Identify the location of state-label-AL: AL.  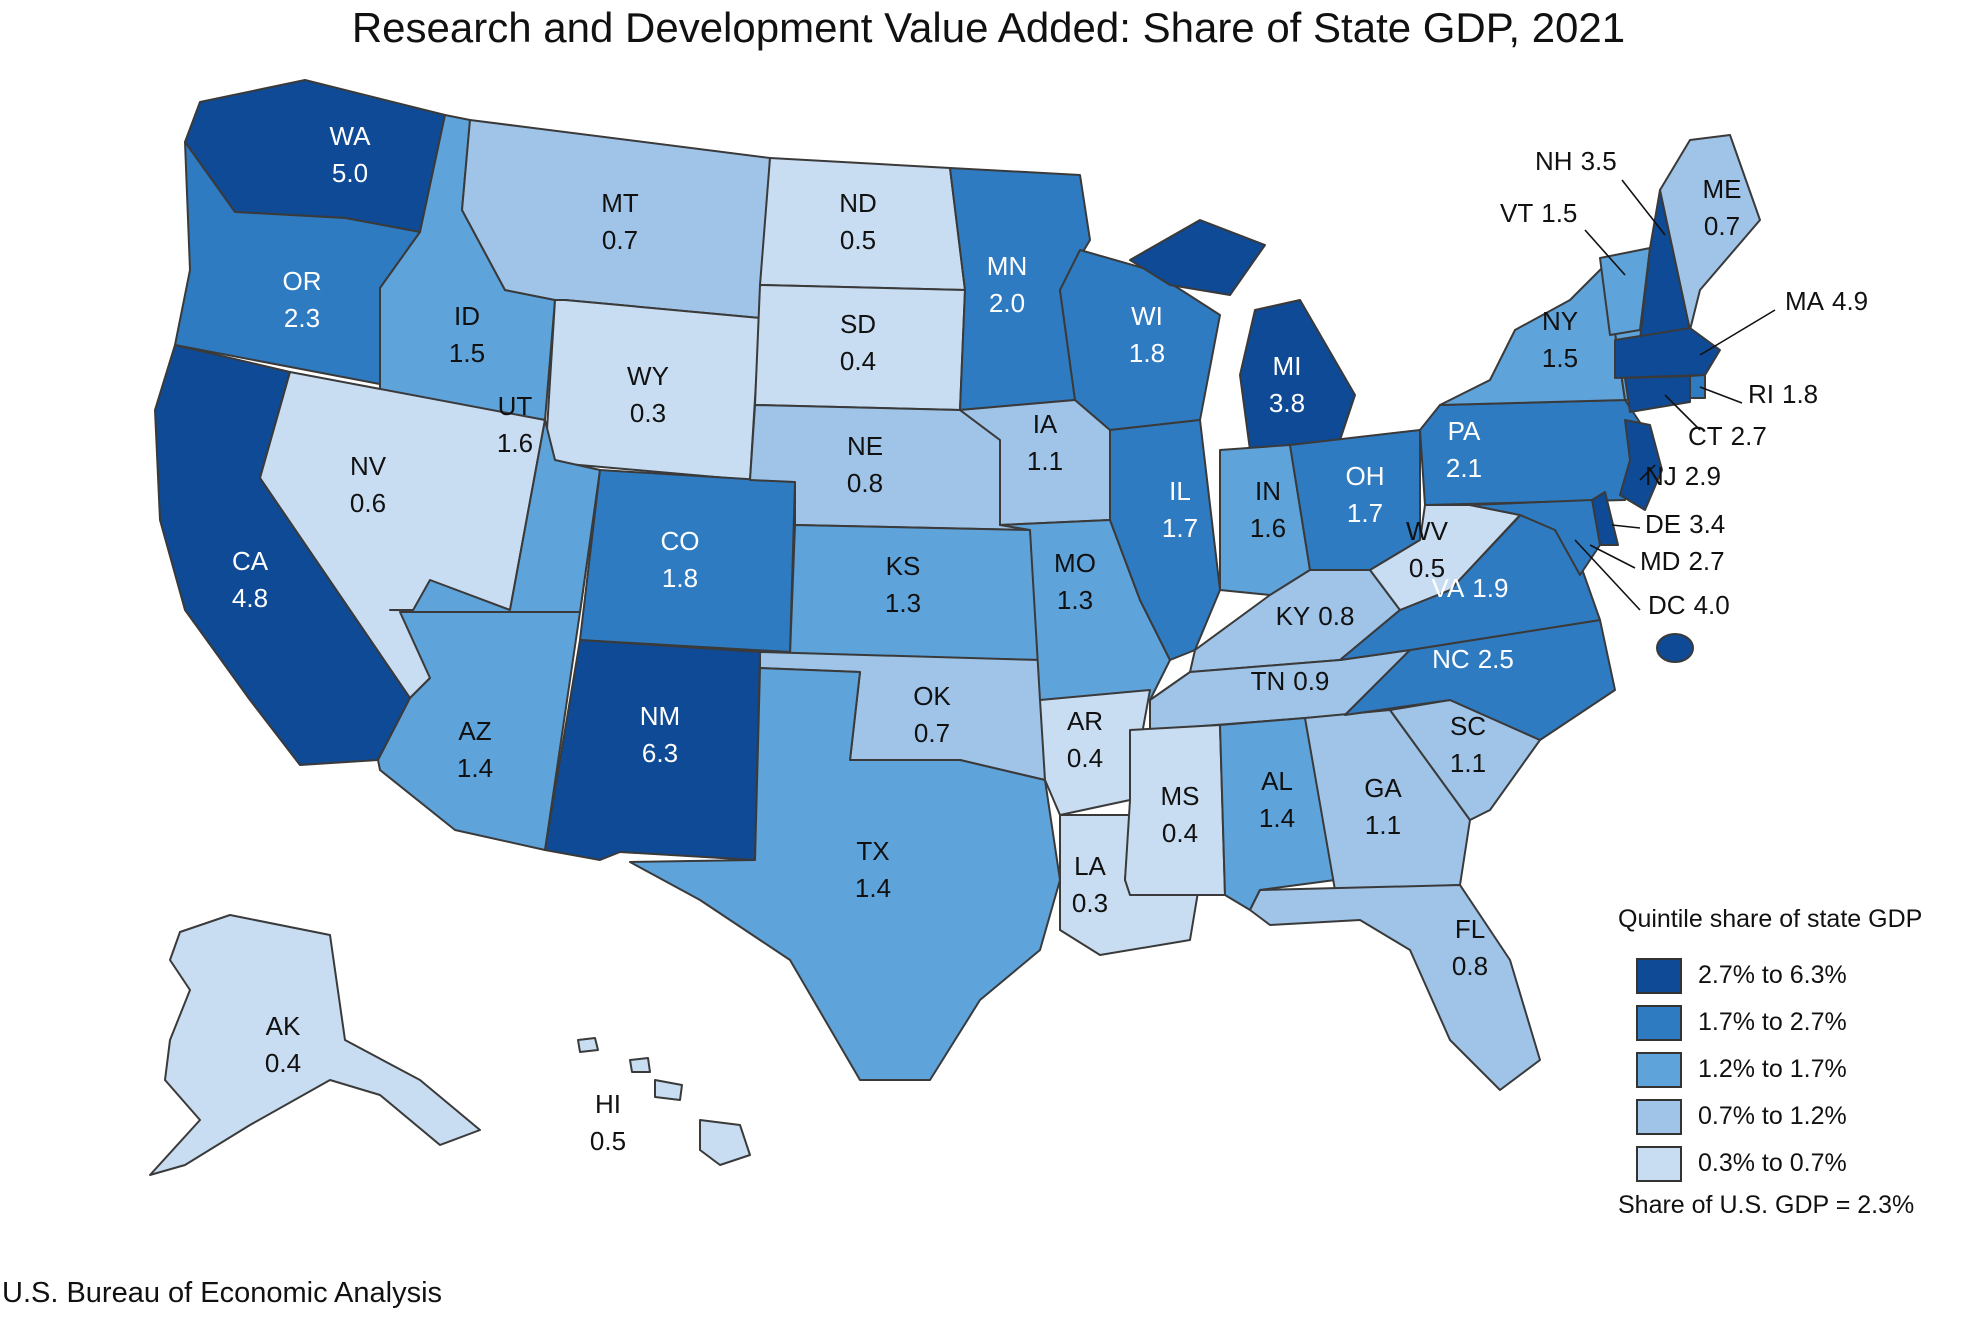
(1277, 781).